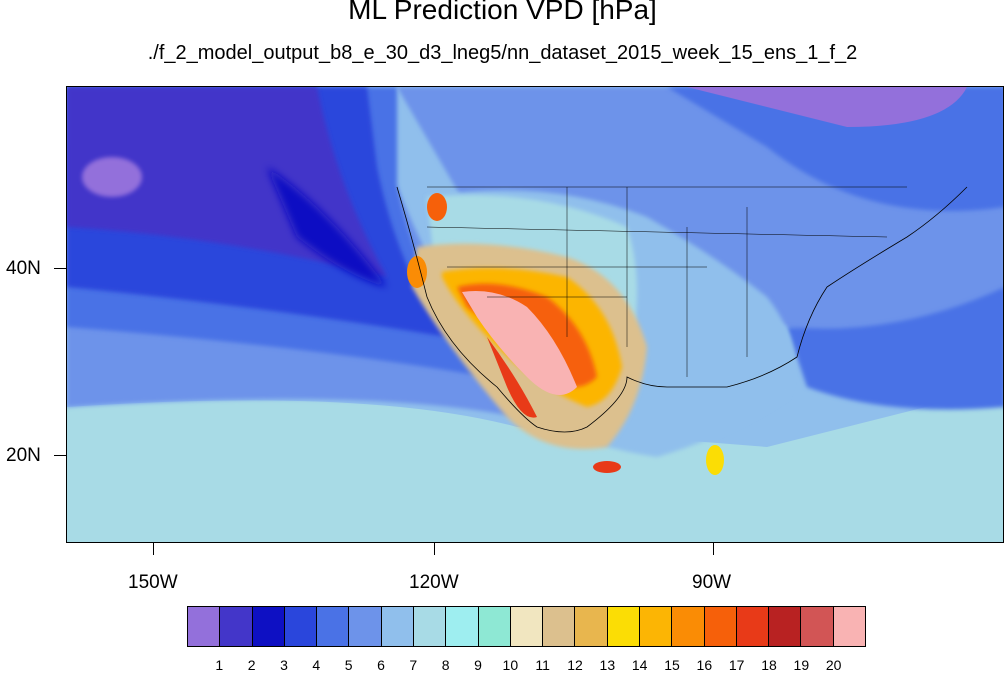 The width and height of the screenshot is (1005, 673). I want to click on x-tick-label-120w: 120W, so click(434, 582).